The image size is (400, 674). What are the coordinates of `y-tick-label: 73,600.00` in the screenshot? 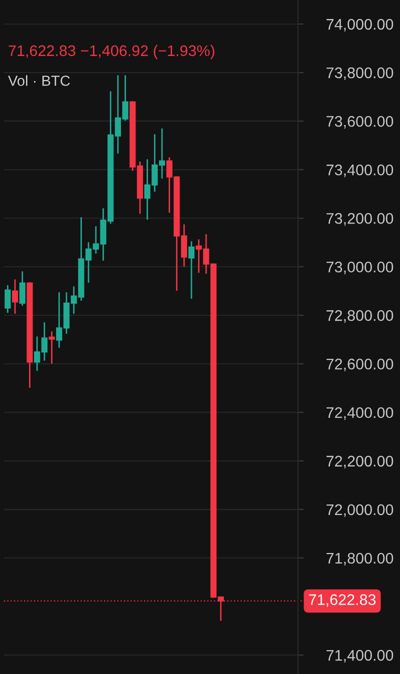 It's located at (360, 122).